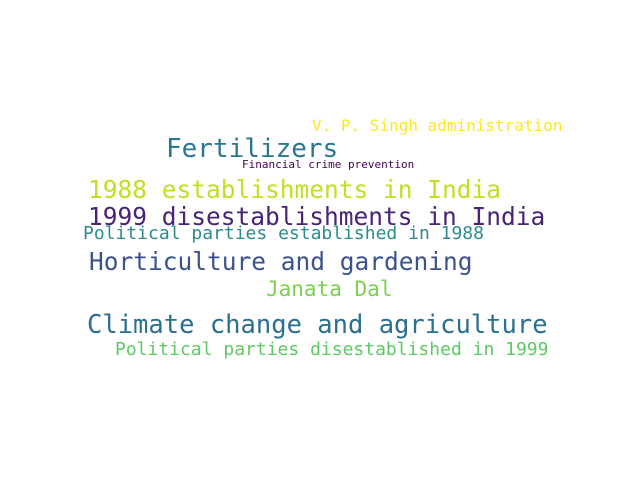 This screenshot has width=640, height=480. Describe the element at coordinates (332, 349) in the screenshot. I see `word: Political parties disestablished in 1999` at that location.